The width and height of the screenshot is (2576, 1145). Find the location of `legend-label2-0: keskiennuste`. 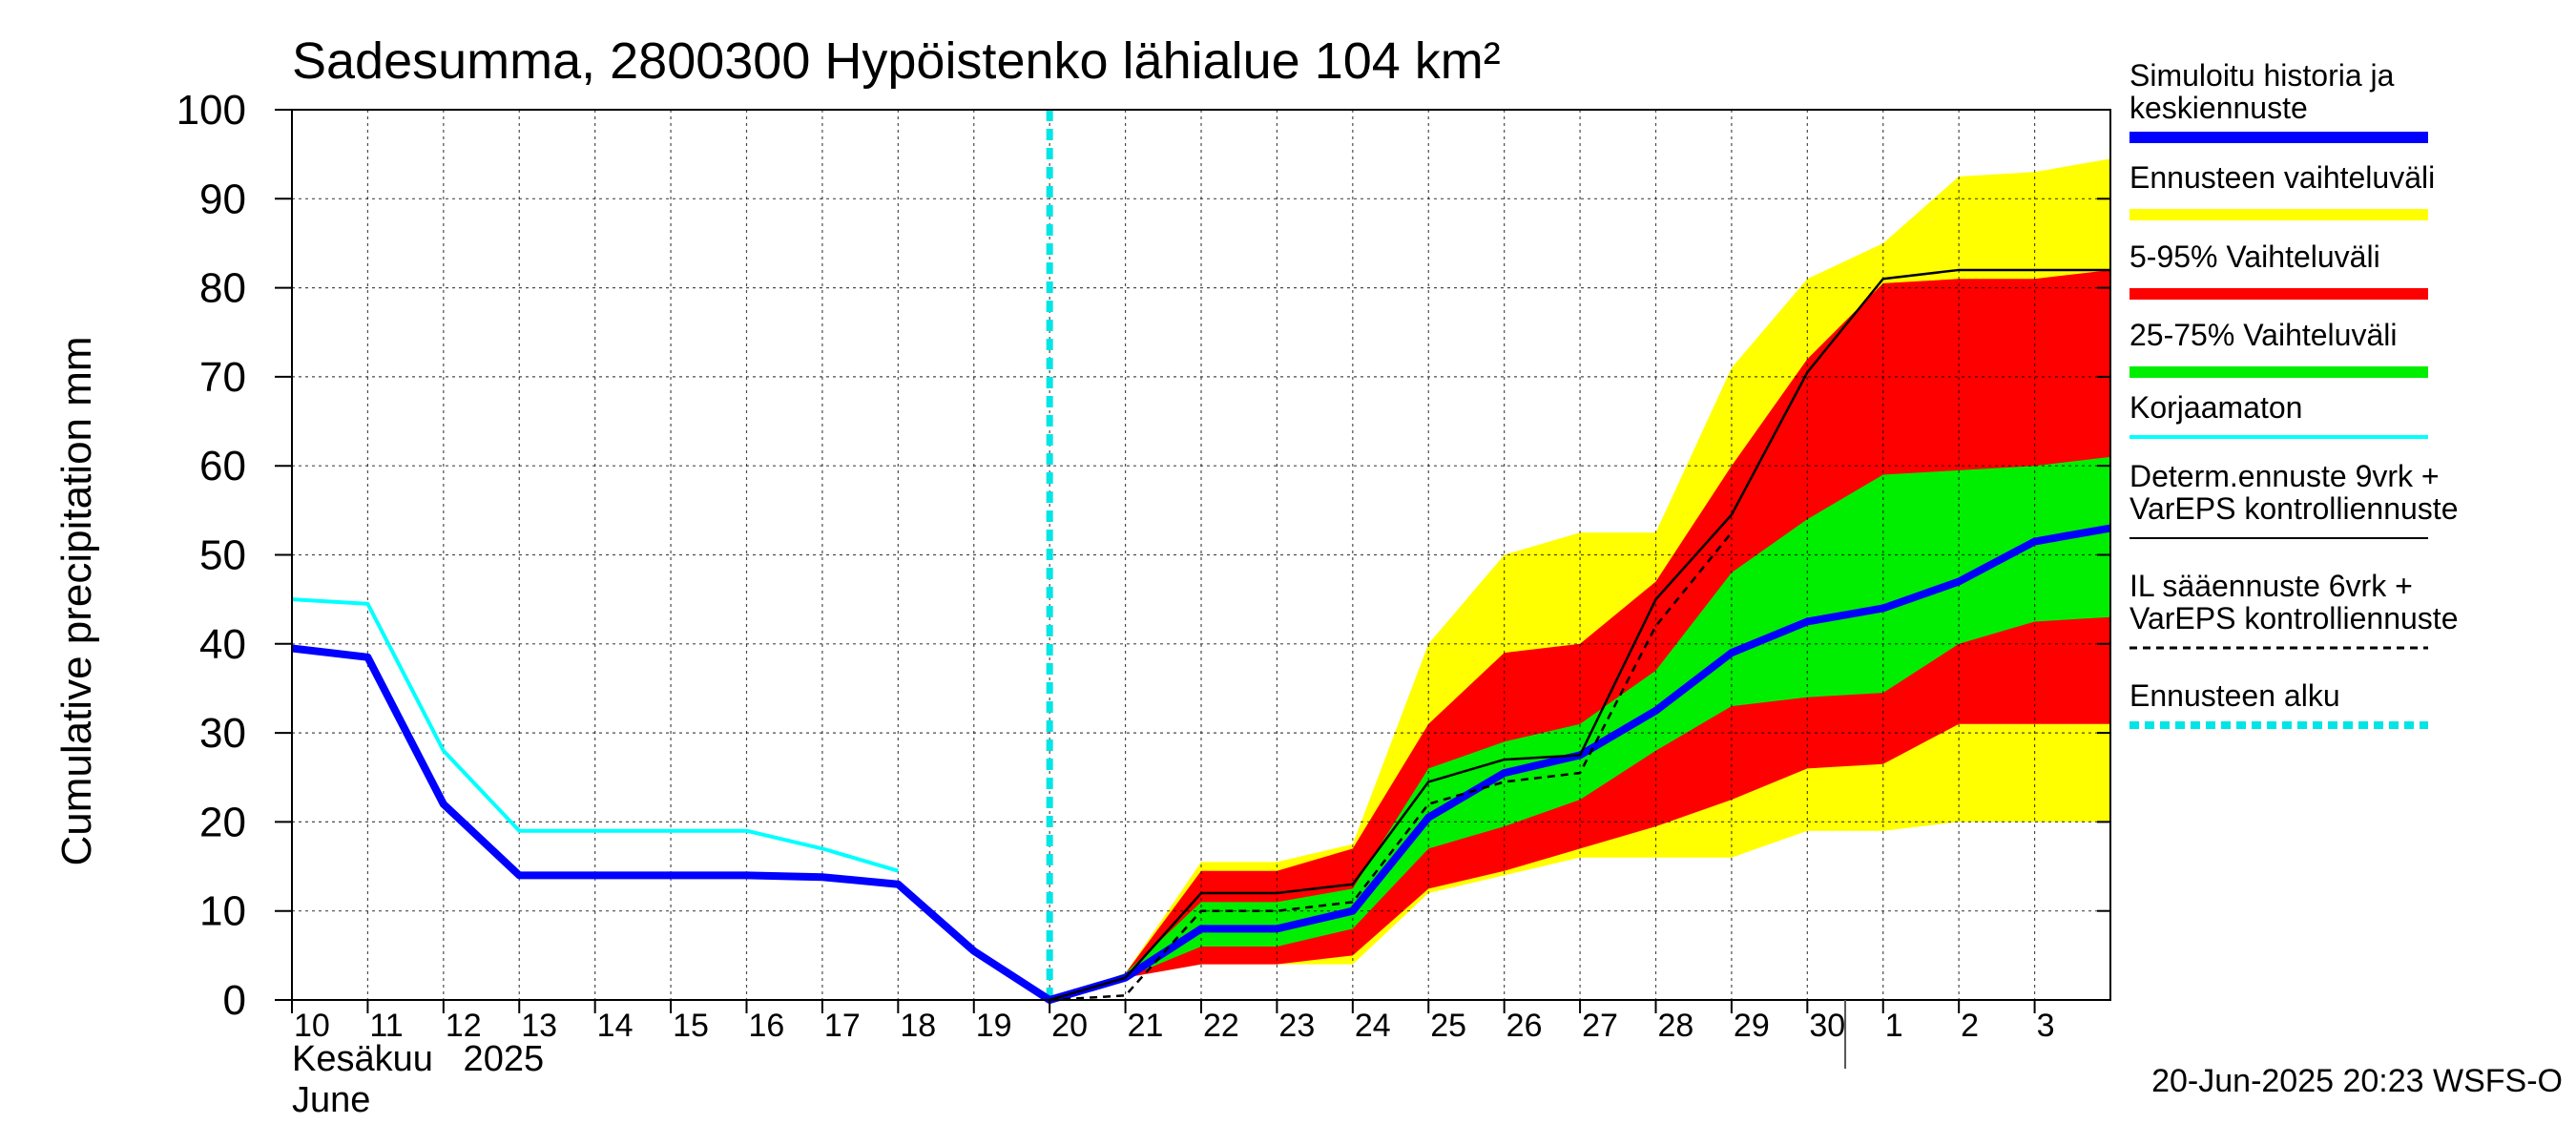

legend-label2-0: keskiennuste is located at coordinates (2218, 108).